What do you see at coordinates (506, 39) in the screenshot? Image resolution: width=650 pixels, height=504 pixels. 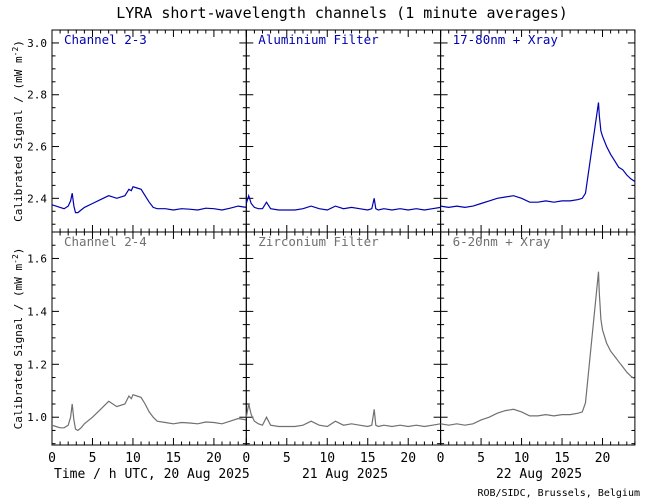 I see `panel-label: 17-80nm + Xray` at bounding box center [506, 39].